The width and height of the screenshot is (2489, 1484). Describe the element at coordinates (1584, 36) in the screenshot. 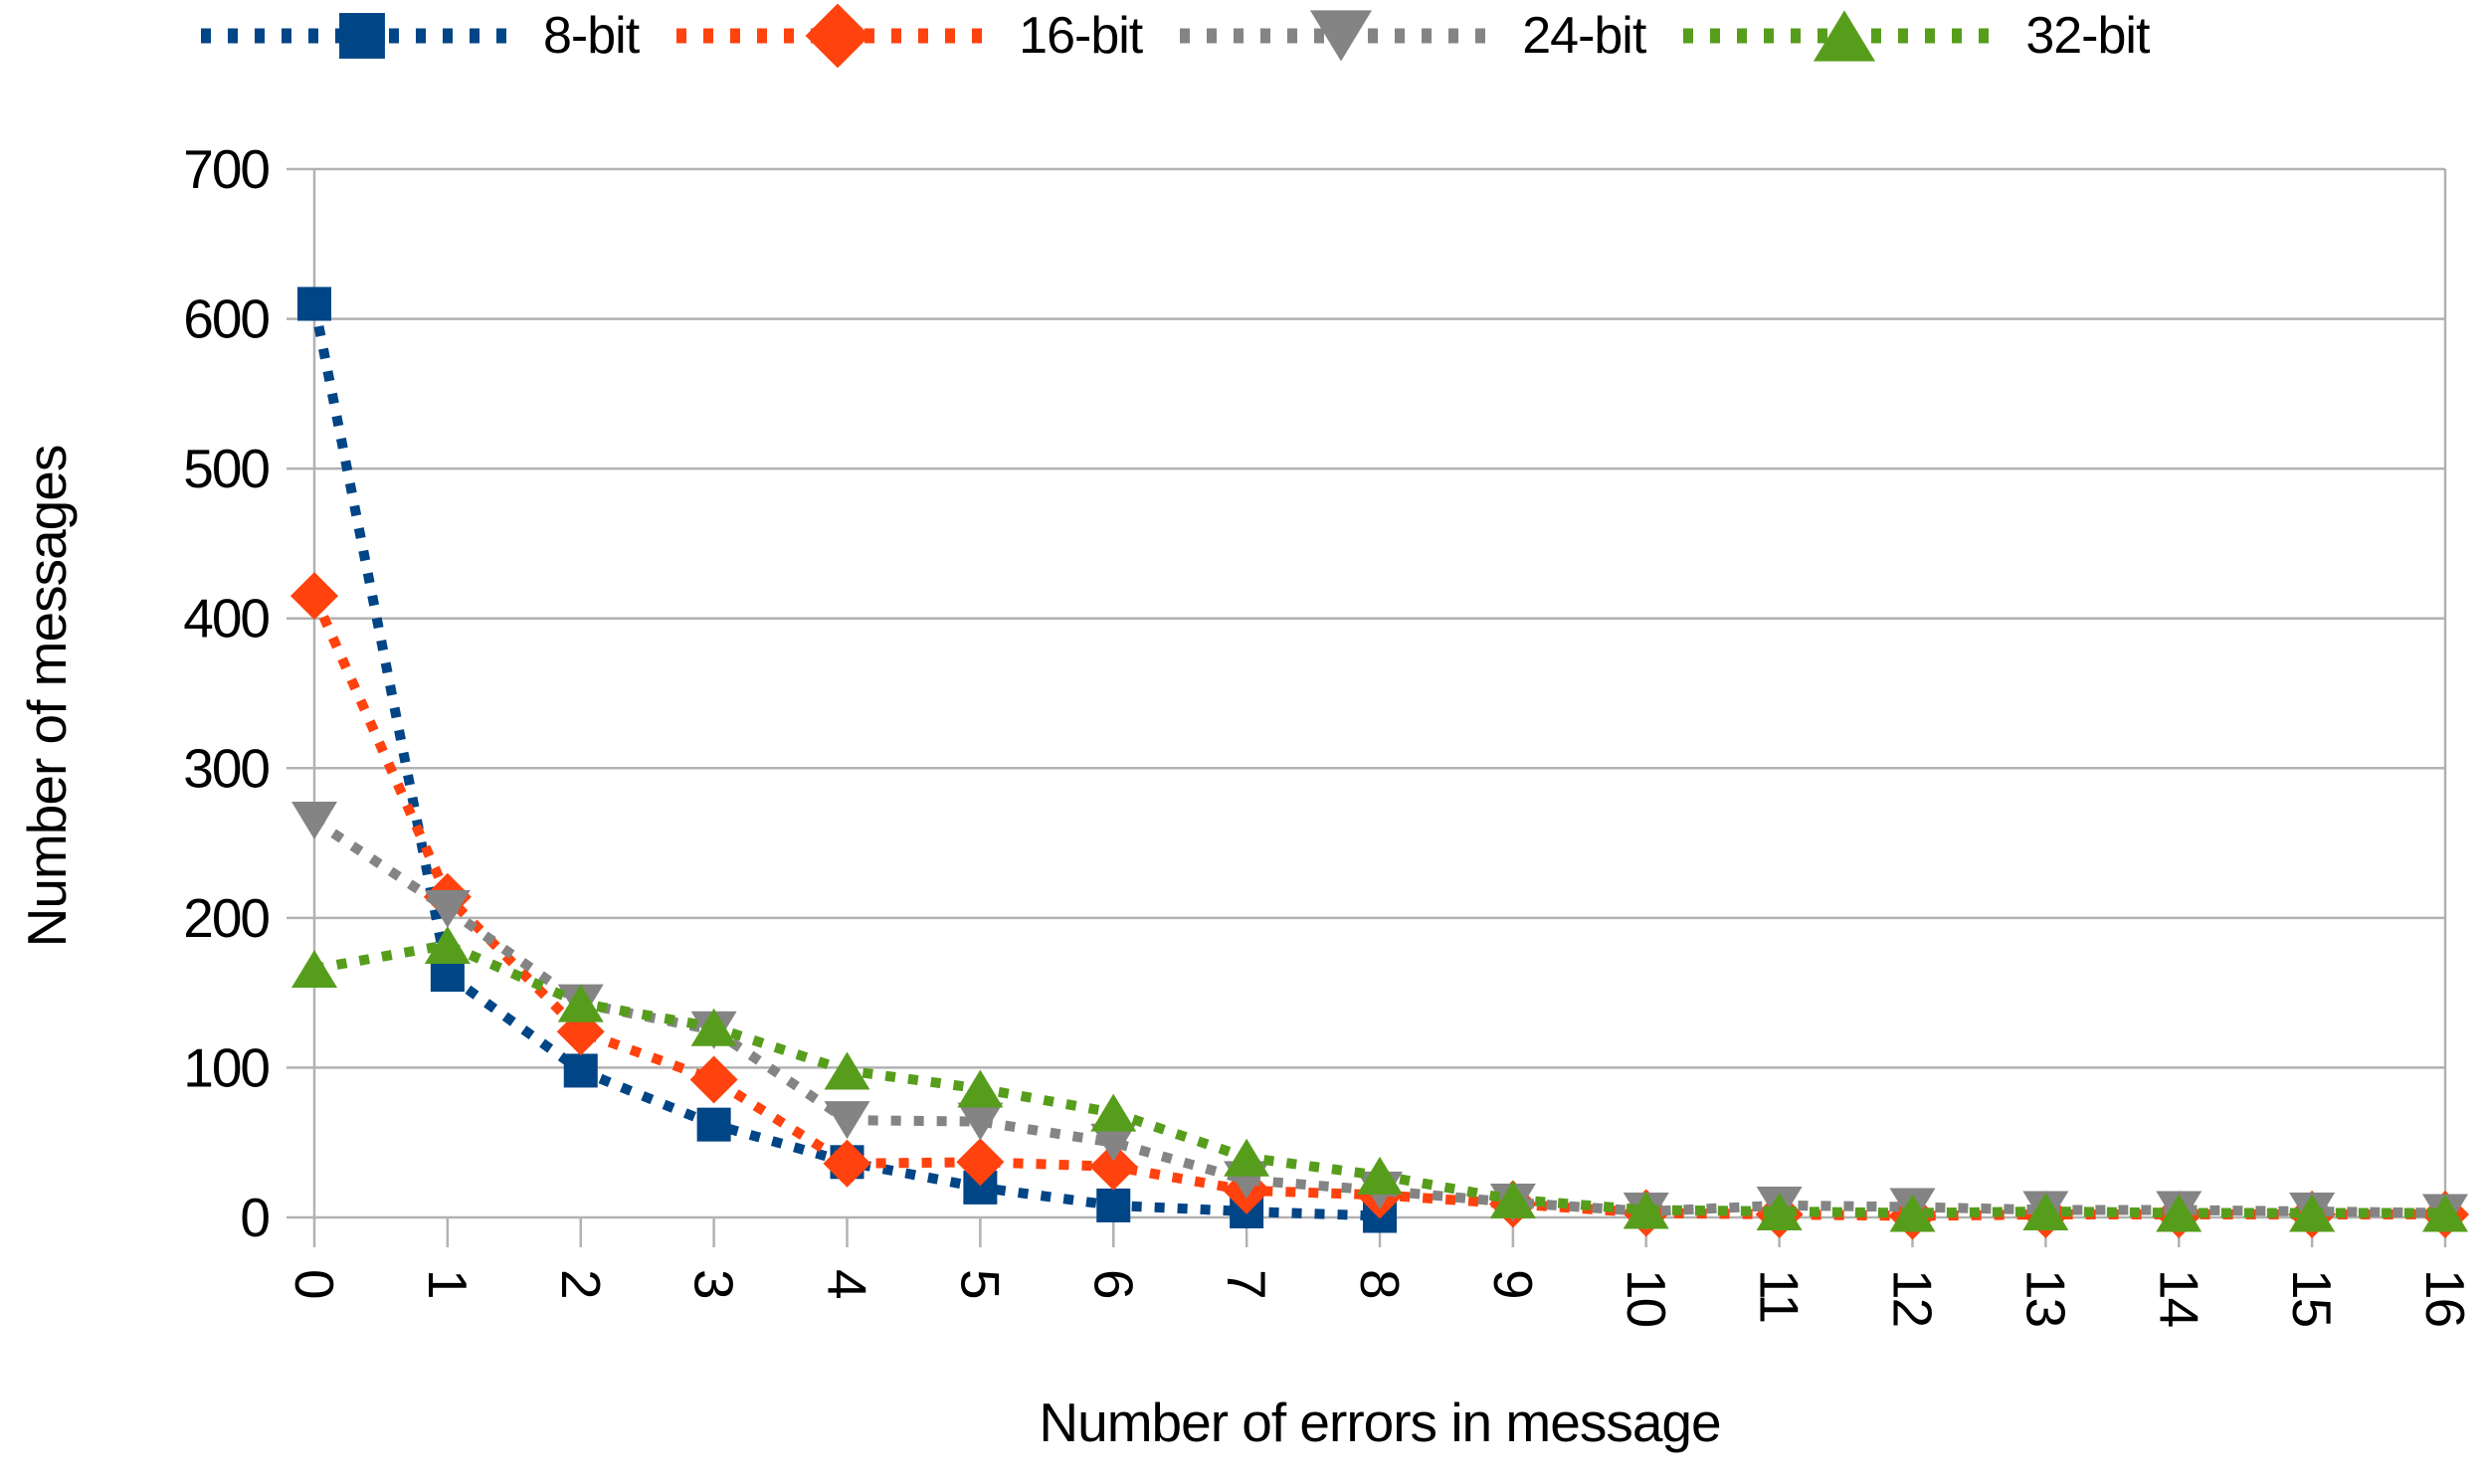

I see `legend-label: 24-bit` at that location.